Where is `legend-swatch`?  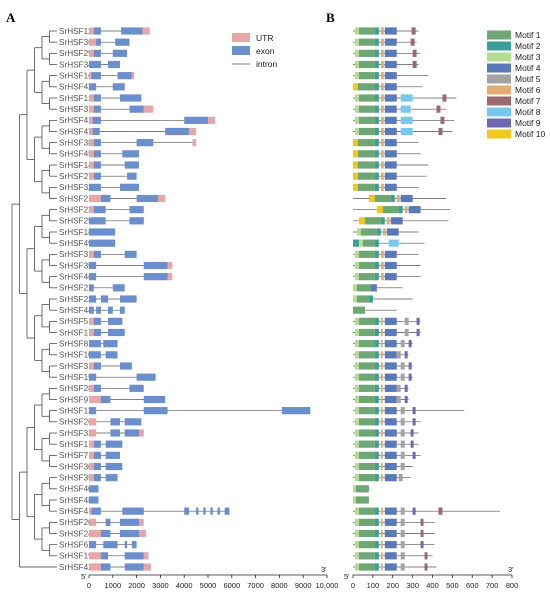
legend-swatch is located at coordinates (499, 112).